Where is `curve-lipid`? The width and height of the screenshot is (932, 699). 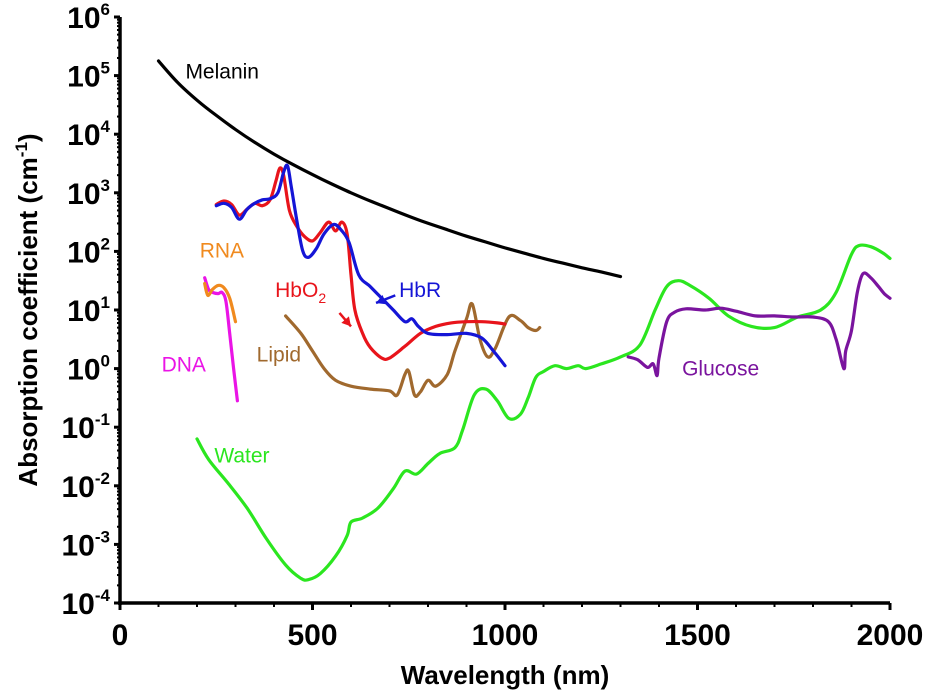
curve-lipid is located at coordinates (413, 349).